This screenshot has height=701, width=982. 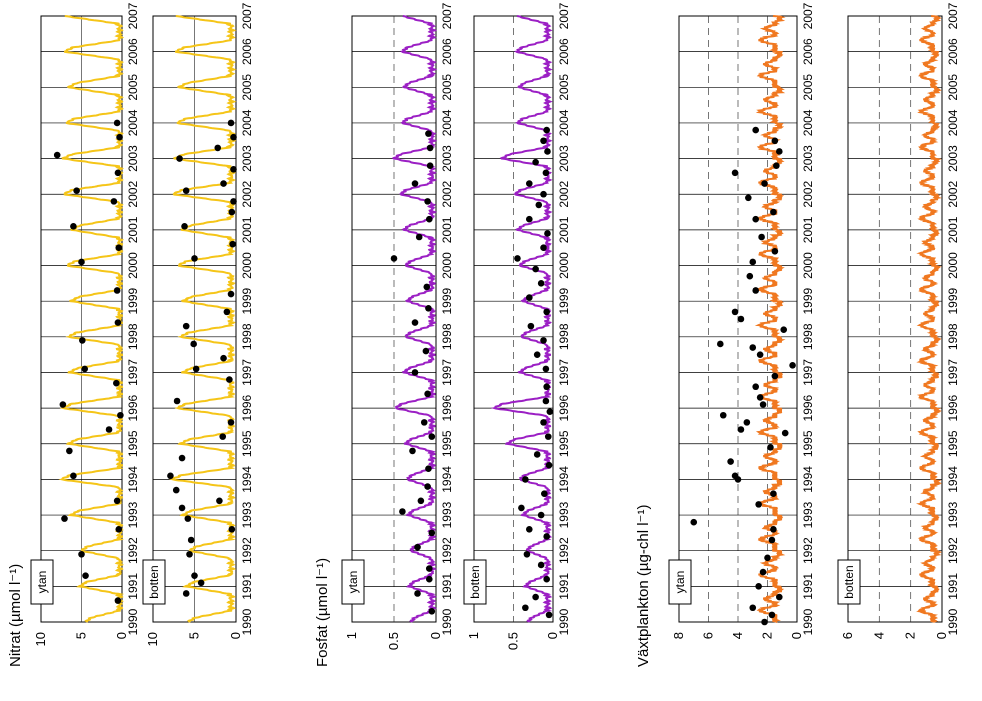 What do you see at coordinates (247, 158) in the screenshot?
I see `p1-xtick-2003: 2003` at bounding box center [247, 158].